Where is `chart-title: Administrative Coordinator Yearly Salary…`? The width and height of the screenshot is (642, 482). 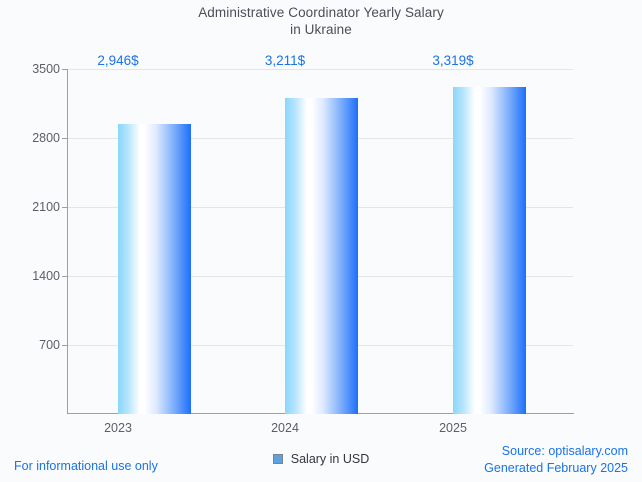 chart-title: Administrative Coordinator Yearly Salary… is located at coordinates (321, 21).